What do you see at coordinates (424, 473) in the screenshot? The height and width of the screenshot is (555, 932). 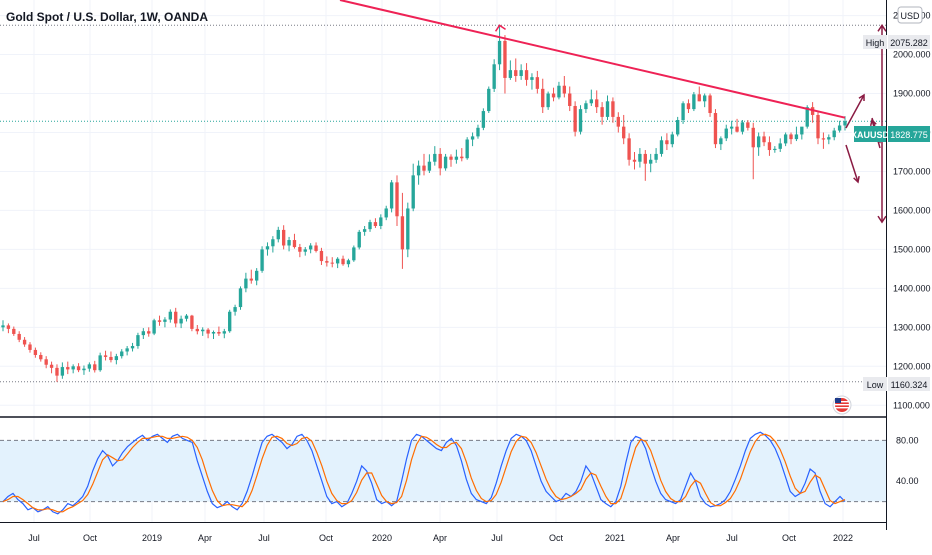 I see `stoch-d-line` at bounding box center [424, 473].